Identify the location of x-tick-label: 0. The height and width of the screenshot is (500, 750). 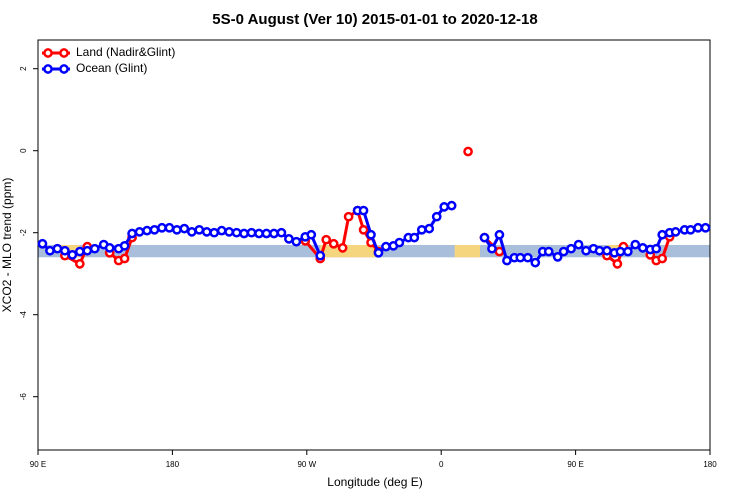
(441, 464).